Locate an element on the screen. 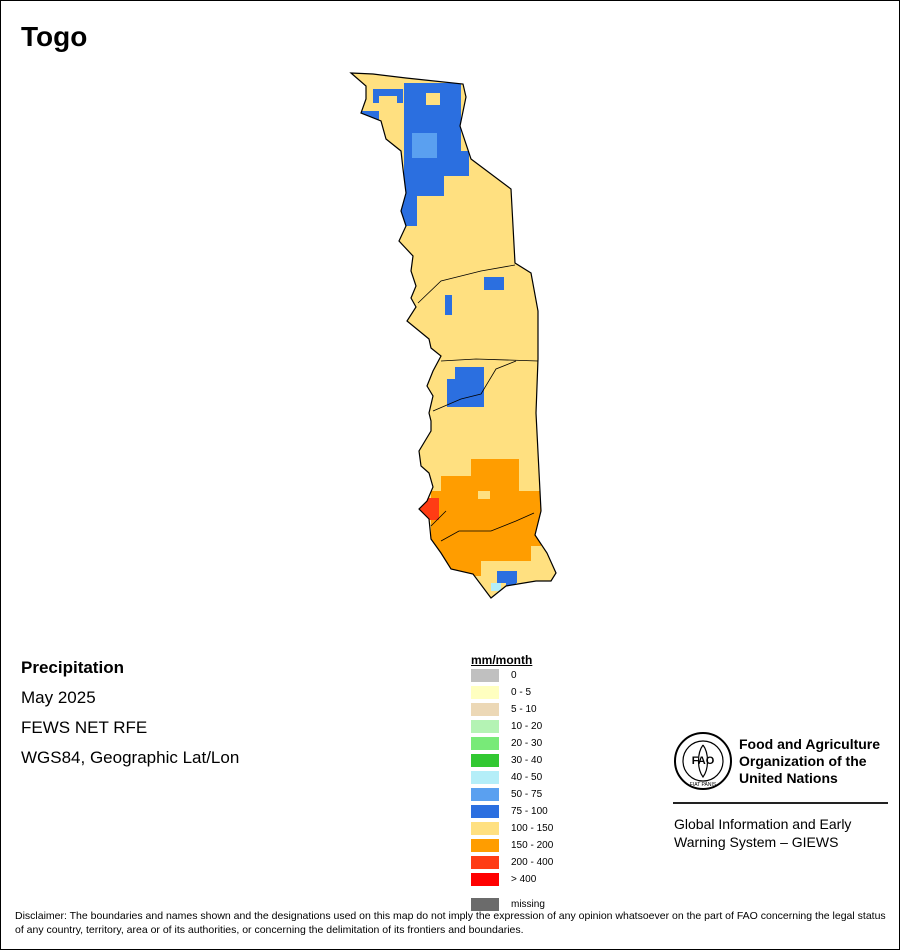 The width and height of the screenshot is (900, 950). legend-label: 100 - 150 is located at coordinates (532, 828).